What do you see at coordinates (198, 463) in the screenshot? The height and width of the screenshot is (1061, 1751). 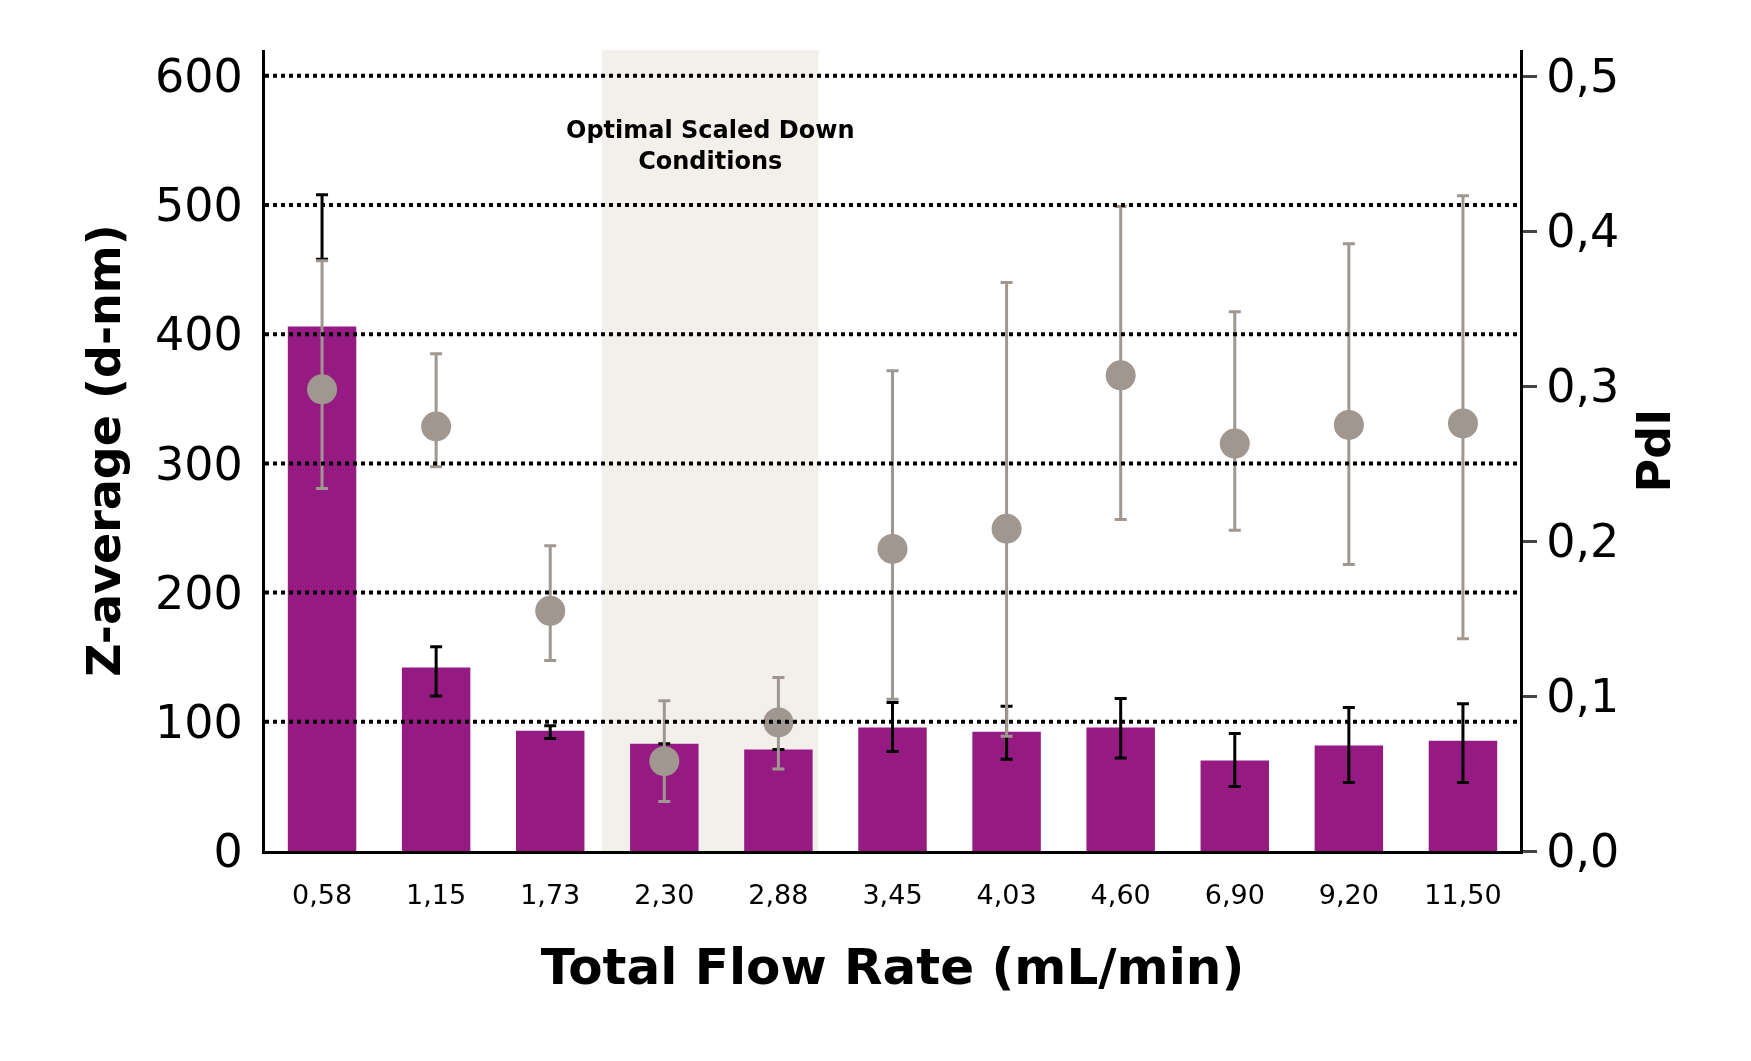 I see `y-tick-label: 300` at bounding box center [198, 463].